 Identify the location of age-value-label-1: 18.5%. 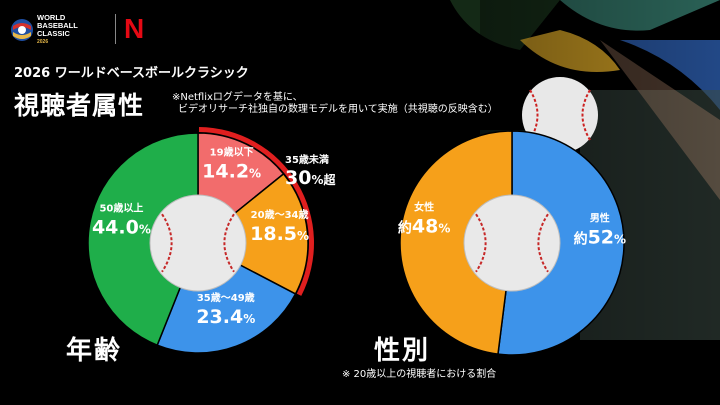
(279, 234).